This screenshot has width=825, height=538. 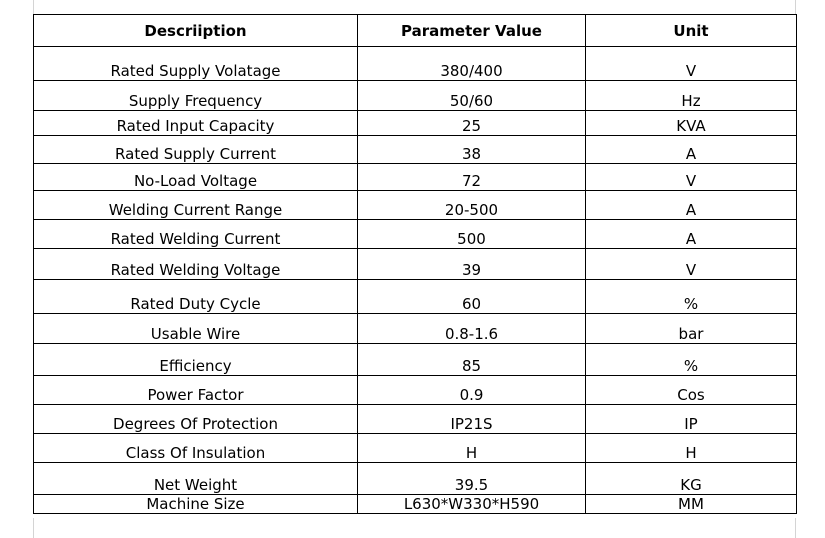 I want to click on table-row: Usable Wire 0.8-1.6 bar, so click(x=415, y=328).